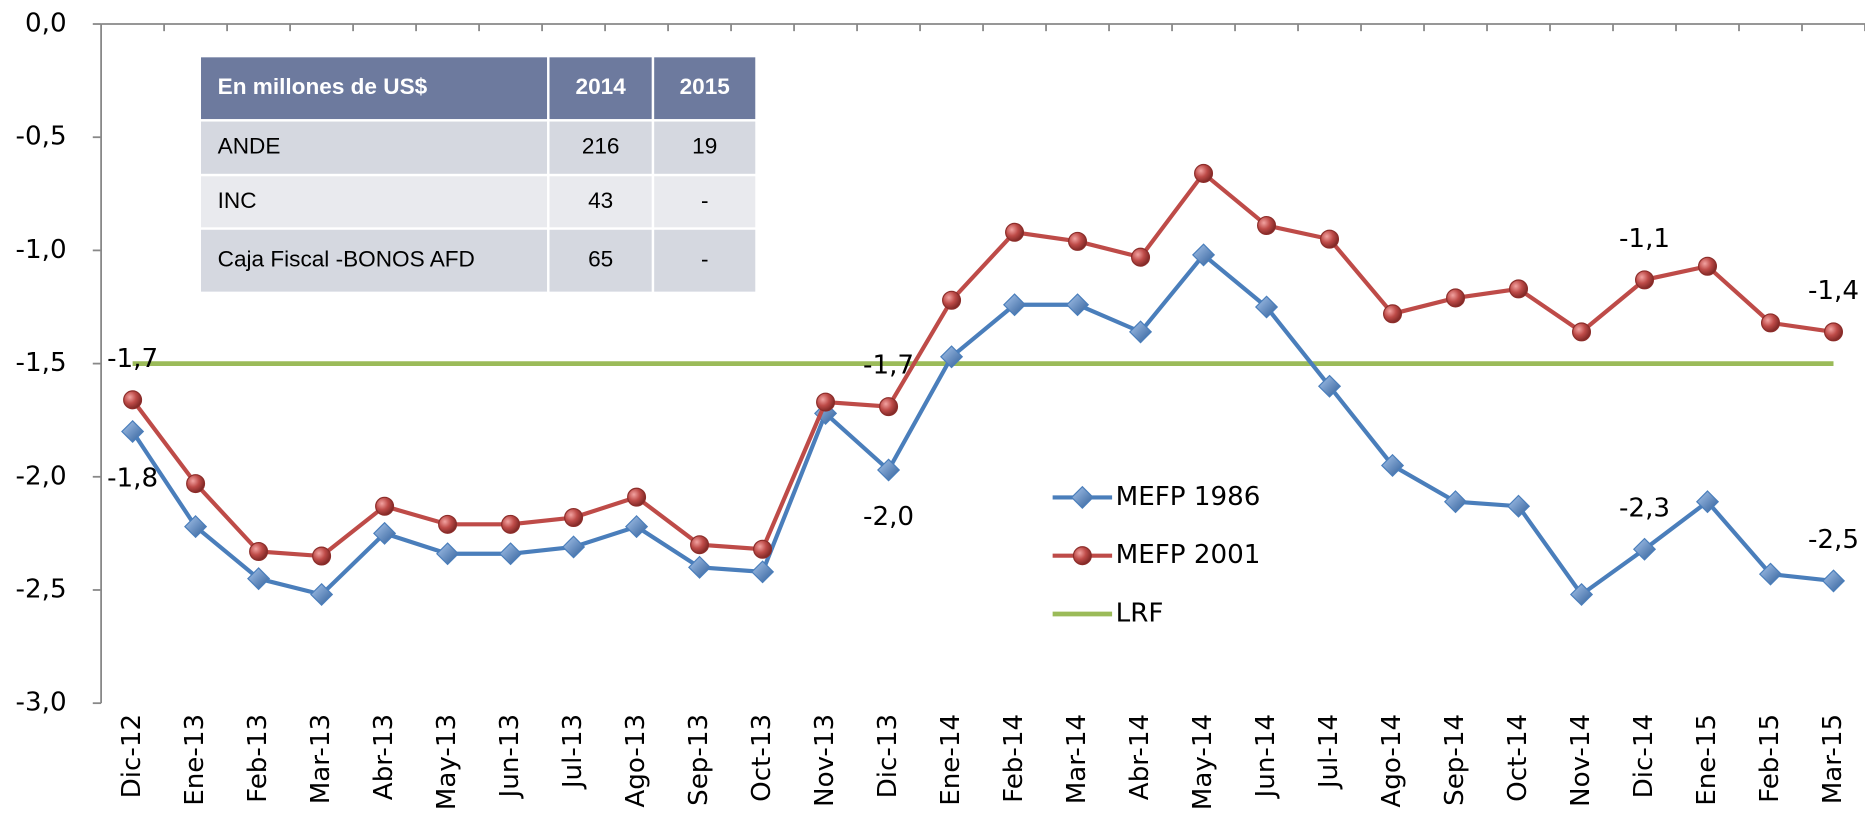 This screenshot has height=839, width=1865. Describe the element at coordinates (132, 479) in the screenshot. I see `data-label: -1,8` at that location.